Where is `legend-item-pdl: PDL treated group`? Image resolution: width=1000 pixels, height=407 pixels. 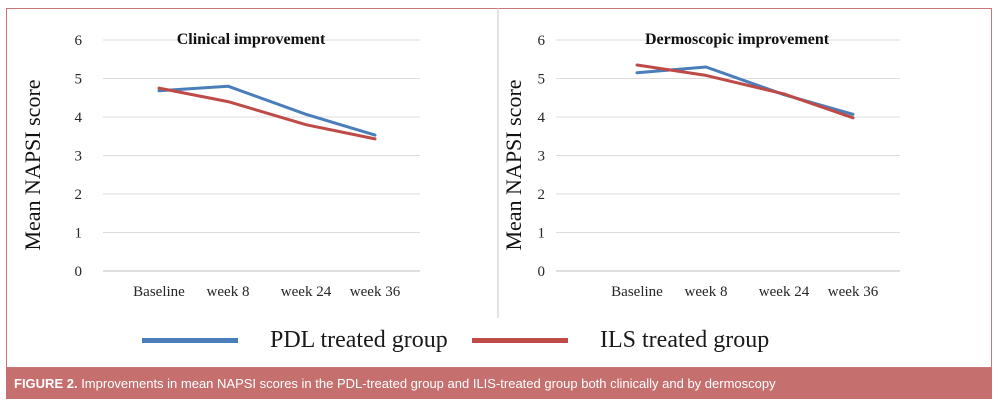
legend-item-pdl: PDL treated group is located at coordinates (295, 340).